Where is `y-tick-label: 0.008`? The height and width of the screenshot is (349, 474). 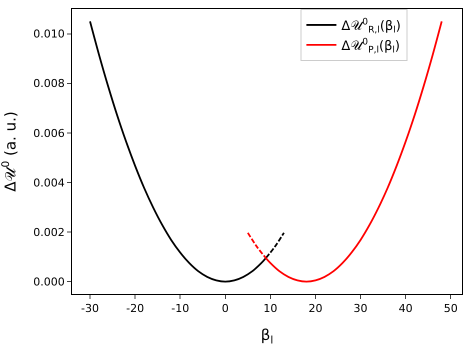 y-tick-label: 0.008 is located at coordinates (49, 83).